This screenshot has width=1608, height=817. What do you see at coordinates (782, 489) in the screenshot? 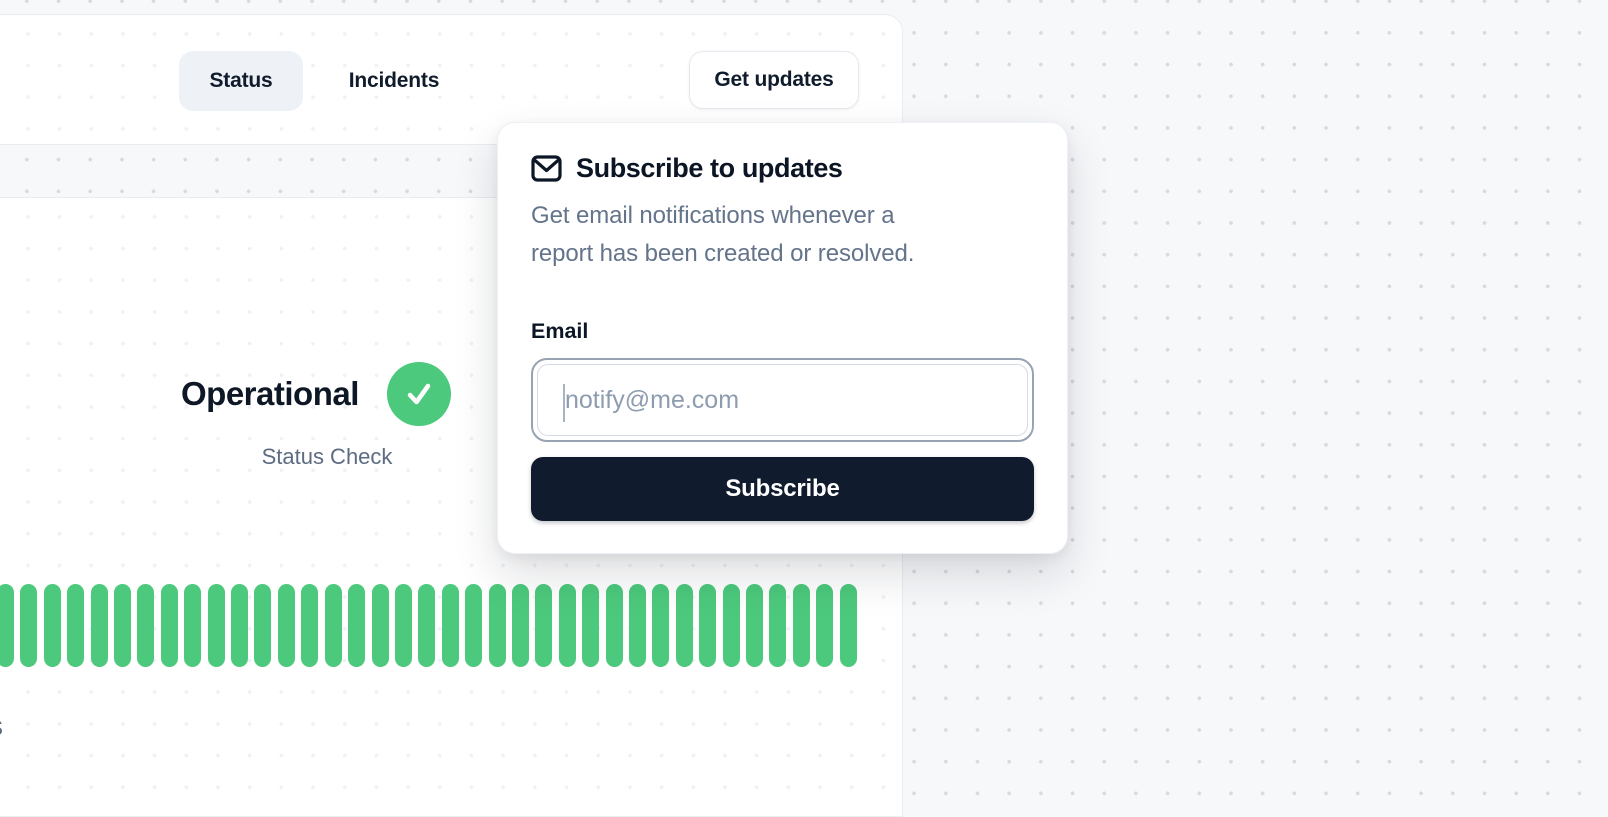
I see `subscribe-button: Subscribe` at bounding box center [782, 489].